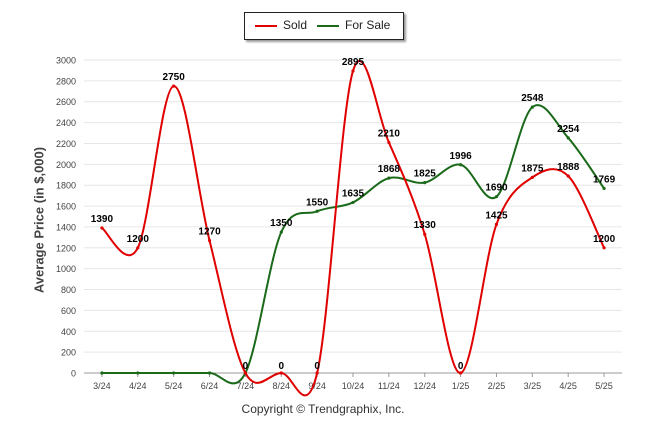  What do you see at coordinates (66, 102) in the screenshot?
I see `y-tick-label: 2600` at bounding box center [66, 102].